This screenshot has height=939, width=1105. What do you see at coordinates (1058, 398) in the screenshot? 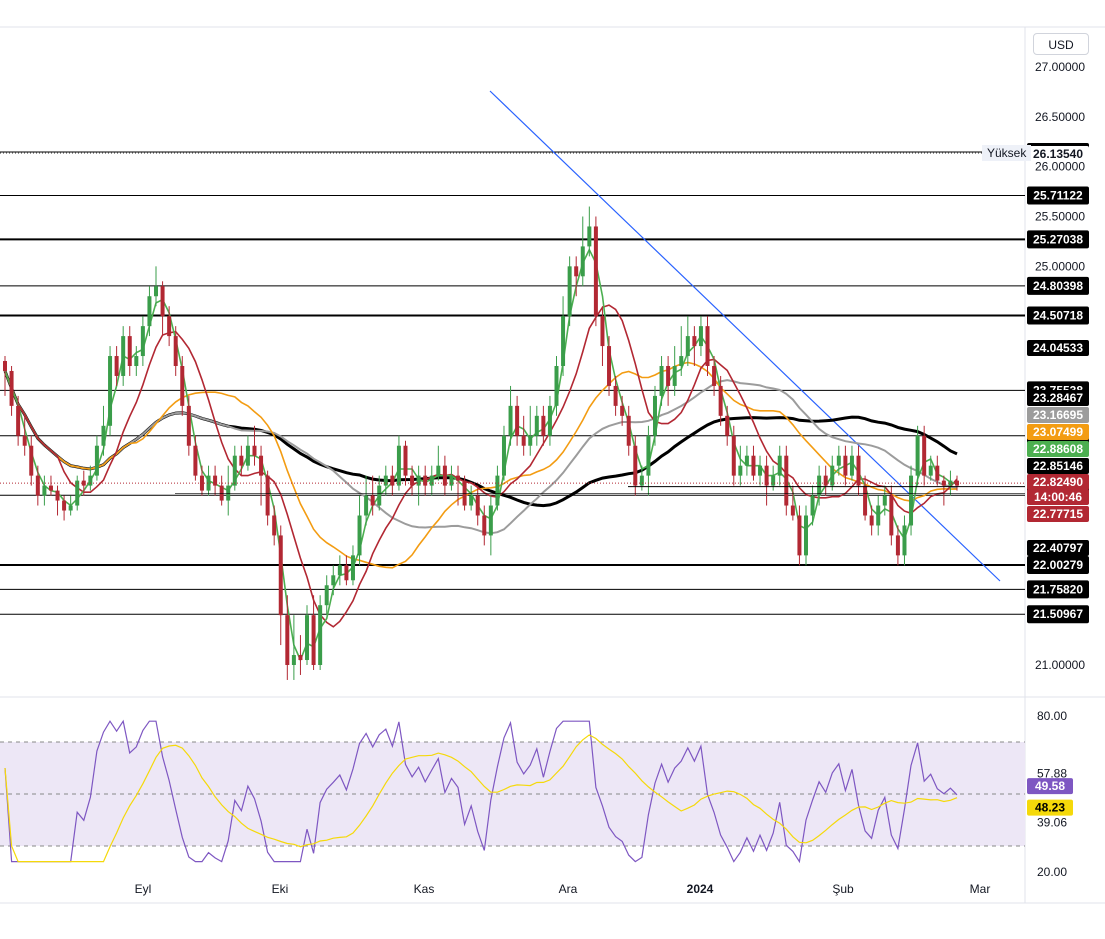
I see `price-tag-label: 23.28467` at bounding box center [1058, 398].